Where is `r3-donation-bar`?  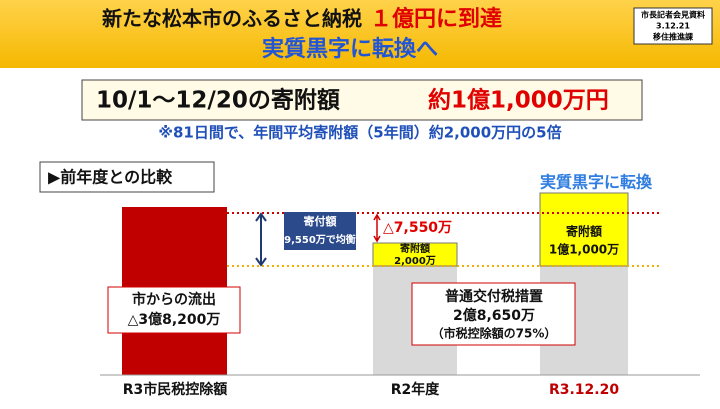 r3-donation-bar is located at coordinates (584, 229).